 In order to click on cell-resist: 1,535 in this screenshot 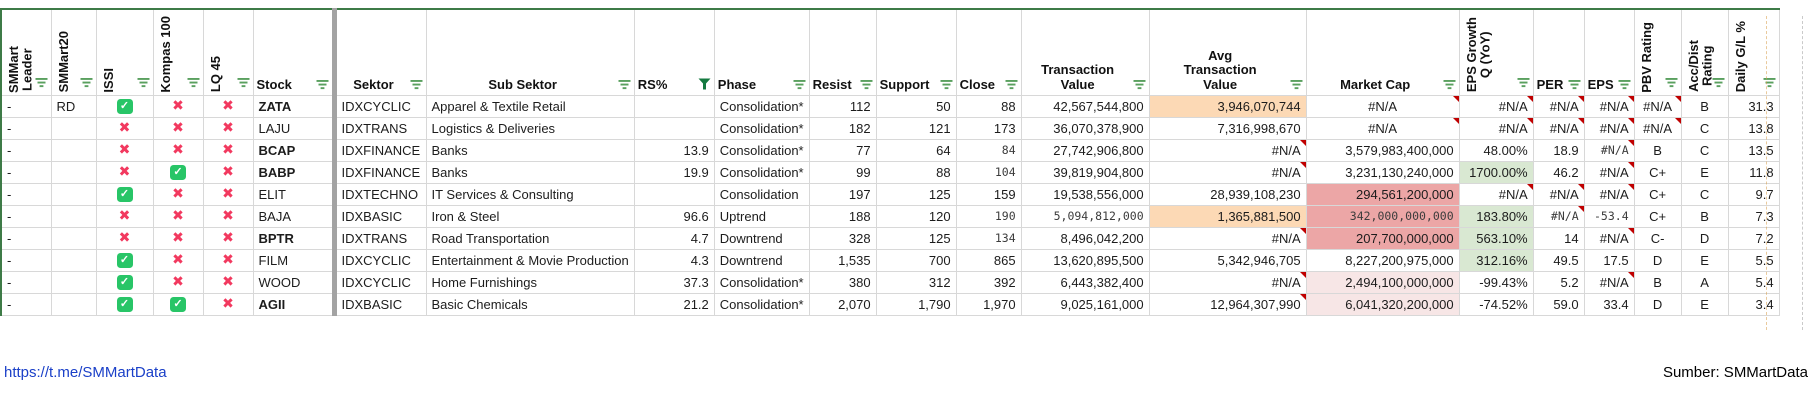, I will do `click(842, 260)`.